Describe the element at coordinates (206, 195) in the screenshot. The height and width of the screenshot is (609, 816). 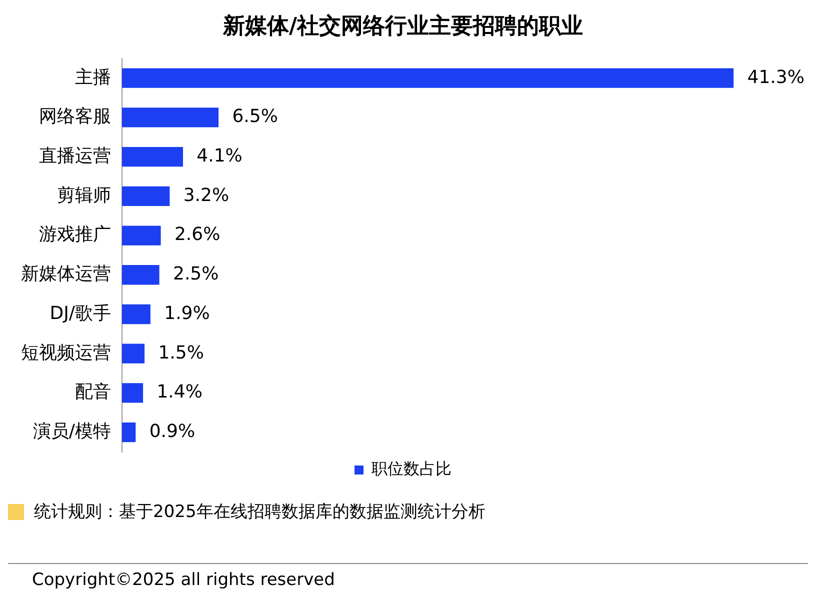
I see `data-label: 3.2%` at that location.